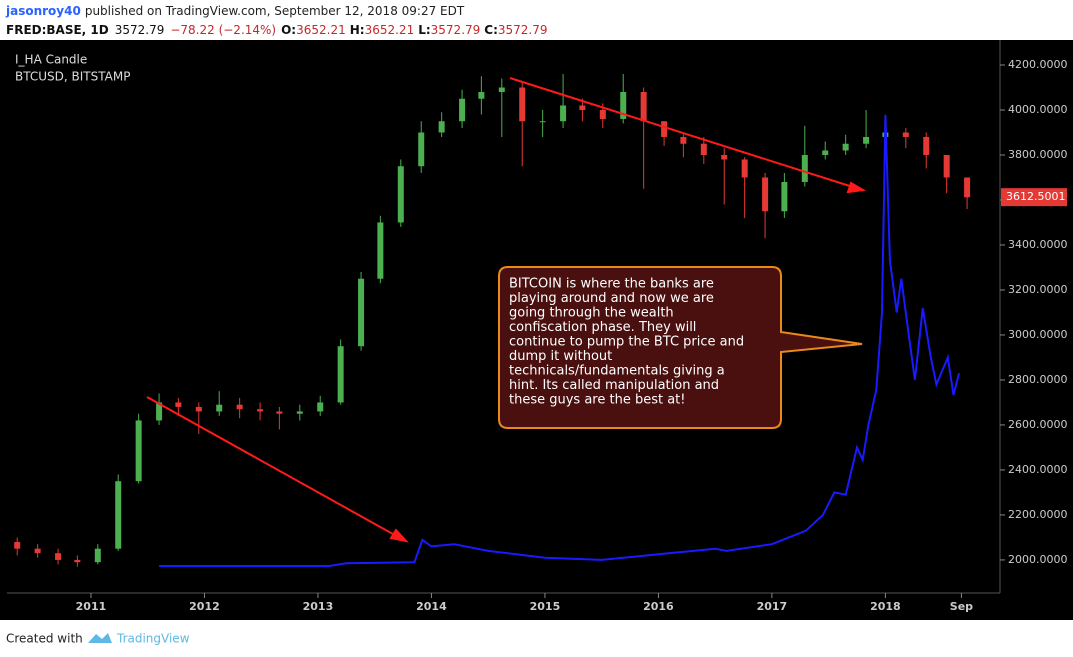 The image size is (1073, 657). What do you see at coordinates (204, 606) in the screenshot?
I see `x-tick-label: 2012` at bounding box center [204, 606].